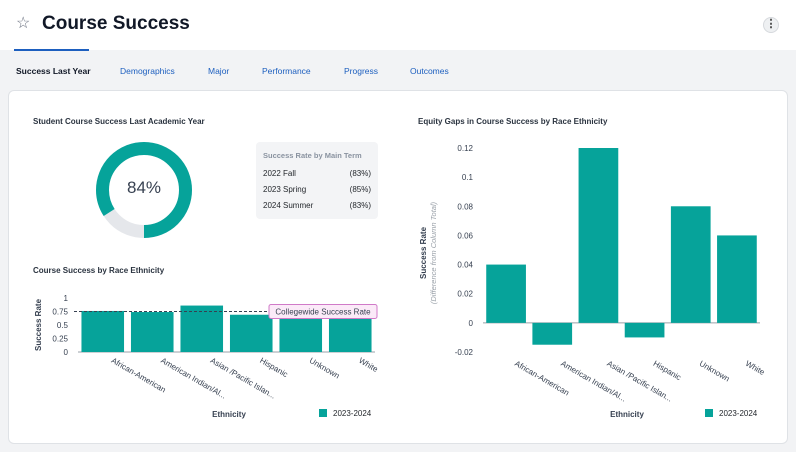  I want to click on tab-outcomes: Outcomes, so click(429, 71).